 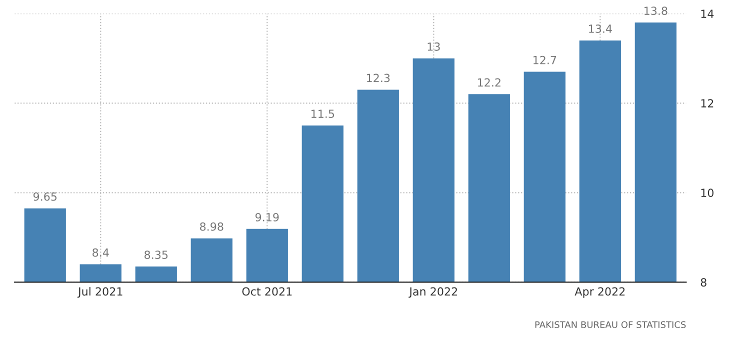 What do you see at coordinates (323, 114) in the screenshot?
I see `data-label: 11.5` at bounding box center [323, 114].